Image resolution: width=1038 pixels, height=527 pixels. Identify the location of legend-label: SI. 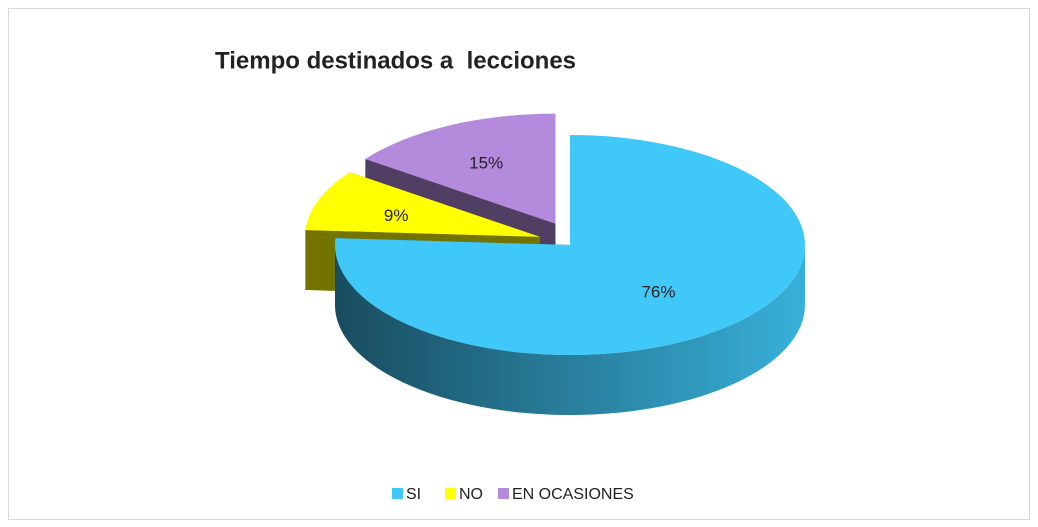
(413, 494).